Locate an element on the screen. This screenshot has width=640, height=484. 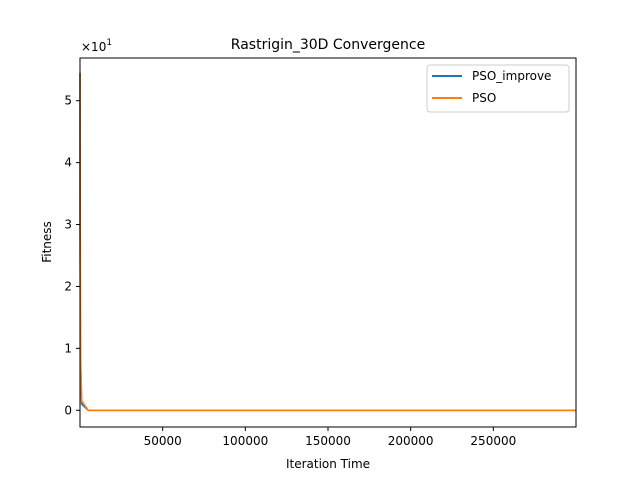
y-axis-scale-factor: ×10¹ is located at coordinates (96, 46).